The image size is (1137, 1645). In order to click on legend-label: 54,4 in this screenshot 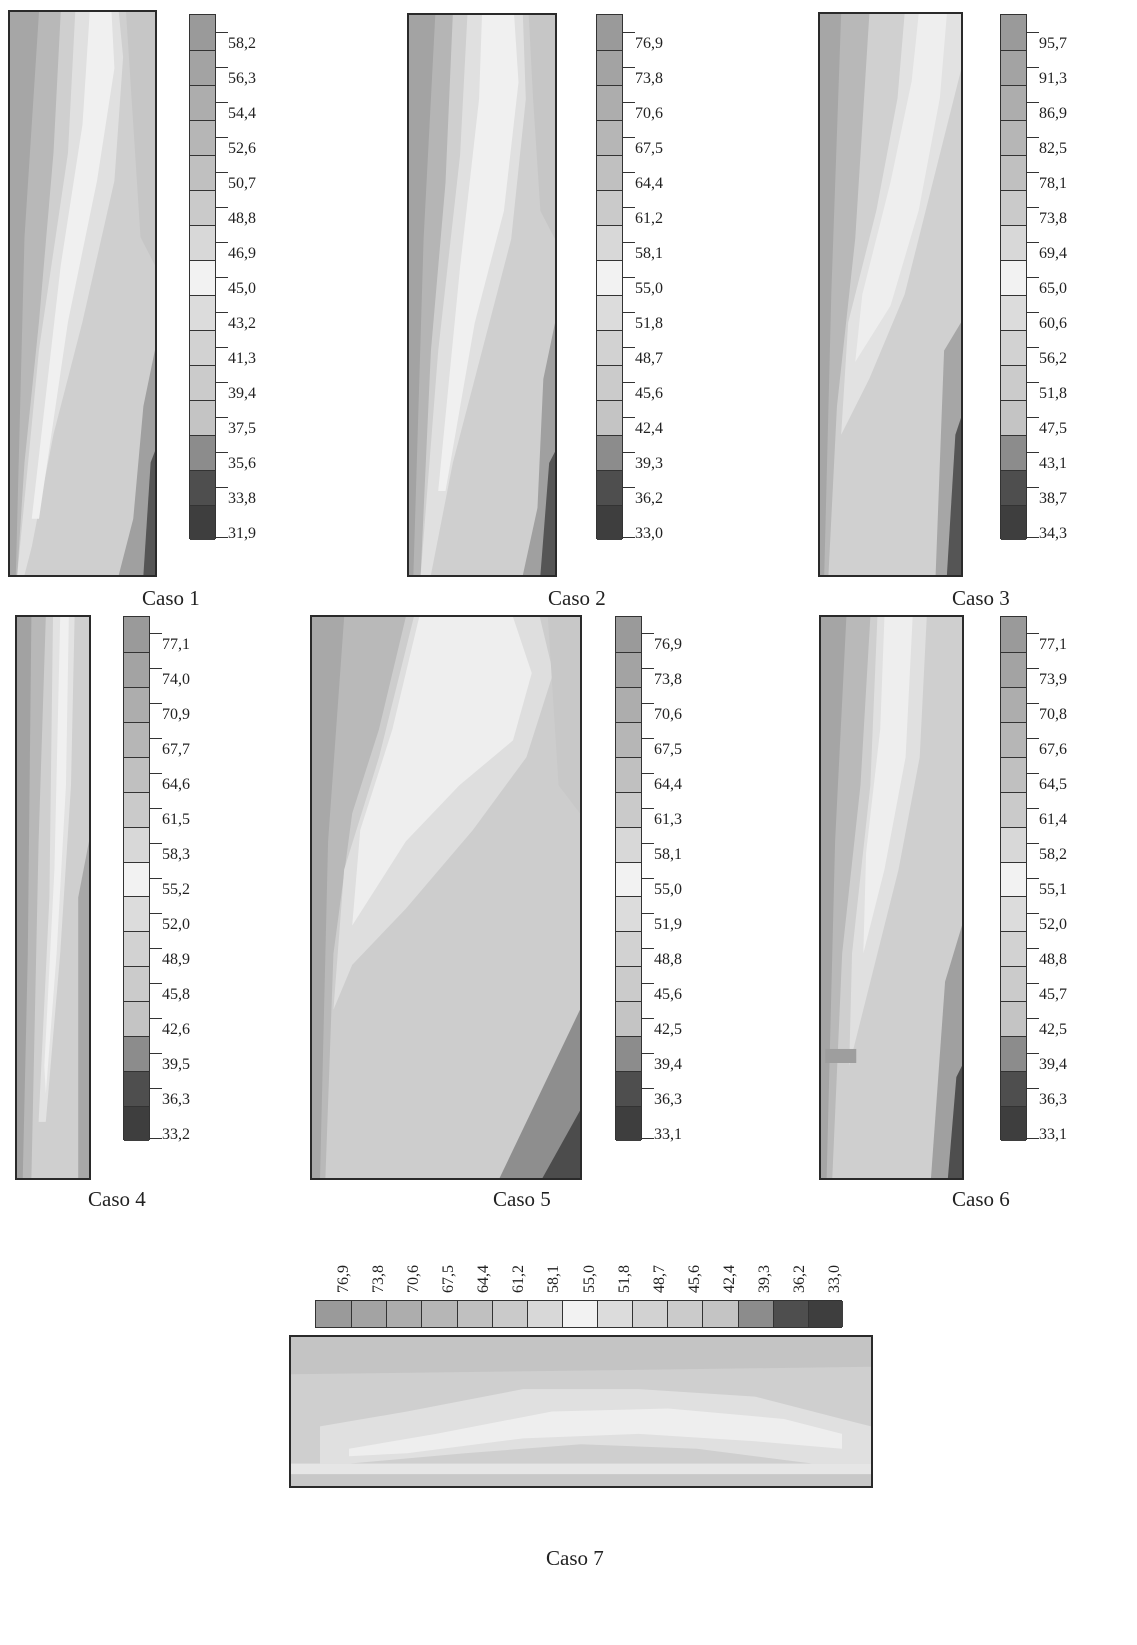, I will do `click(242, 113)`.